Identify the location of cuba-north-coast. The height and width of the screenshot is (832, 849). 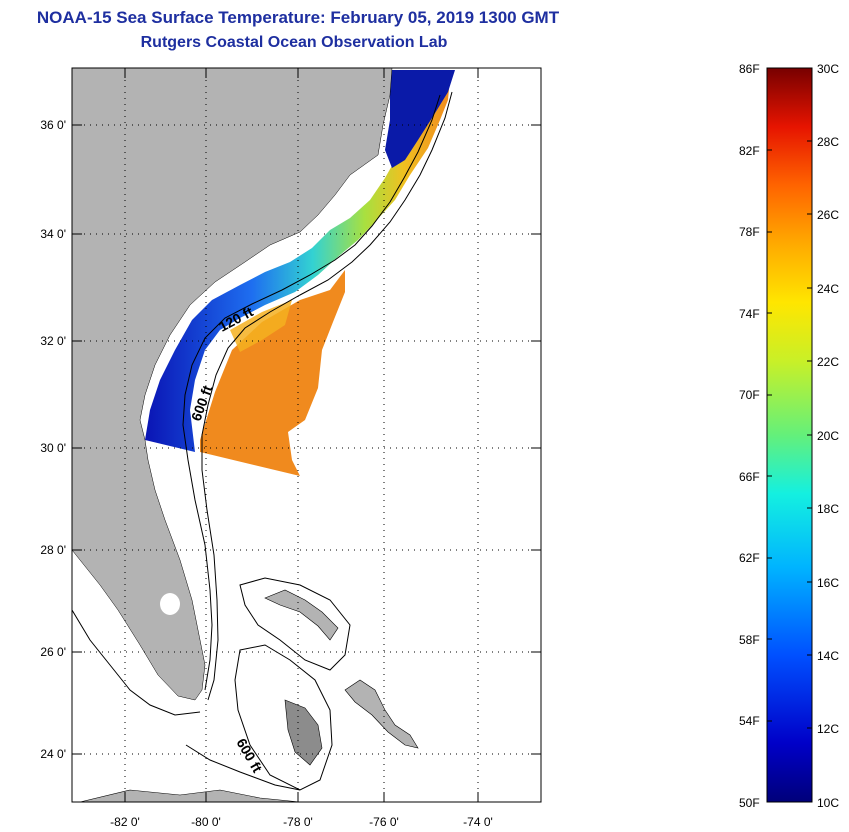
(190, 795).